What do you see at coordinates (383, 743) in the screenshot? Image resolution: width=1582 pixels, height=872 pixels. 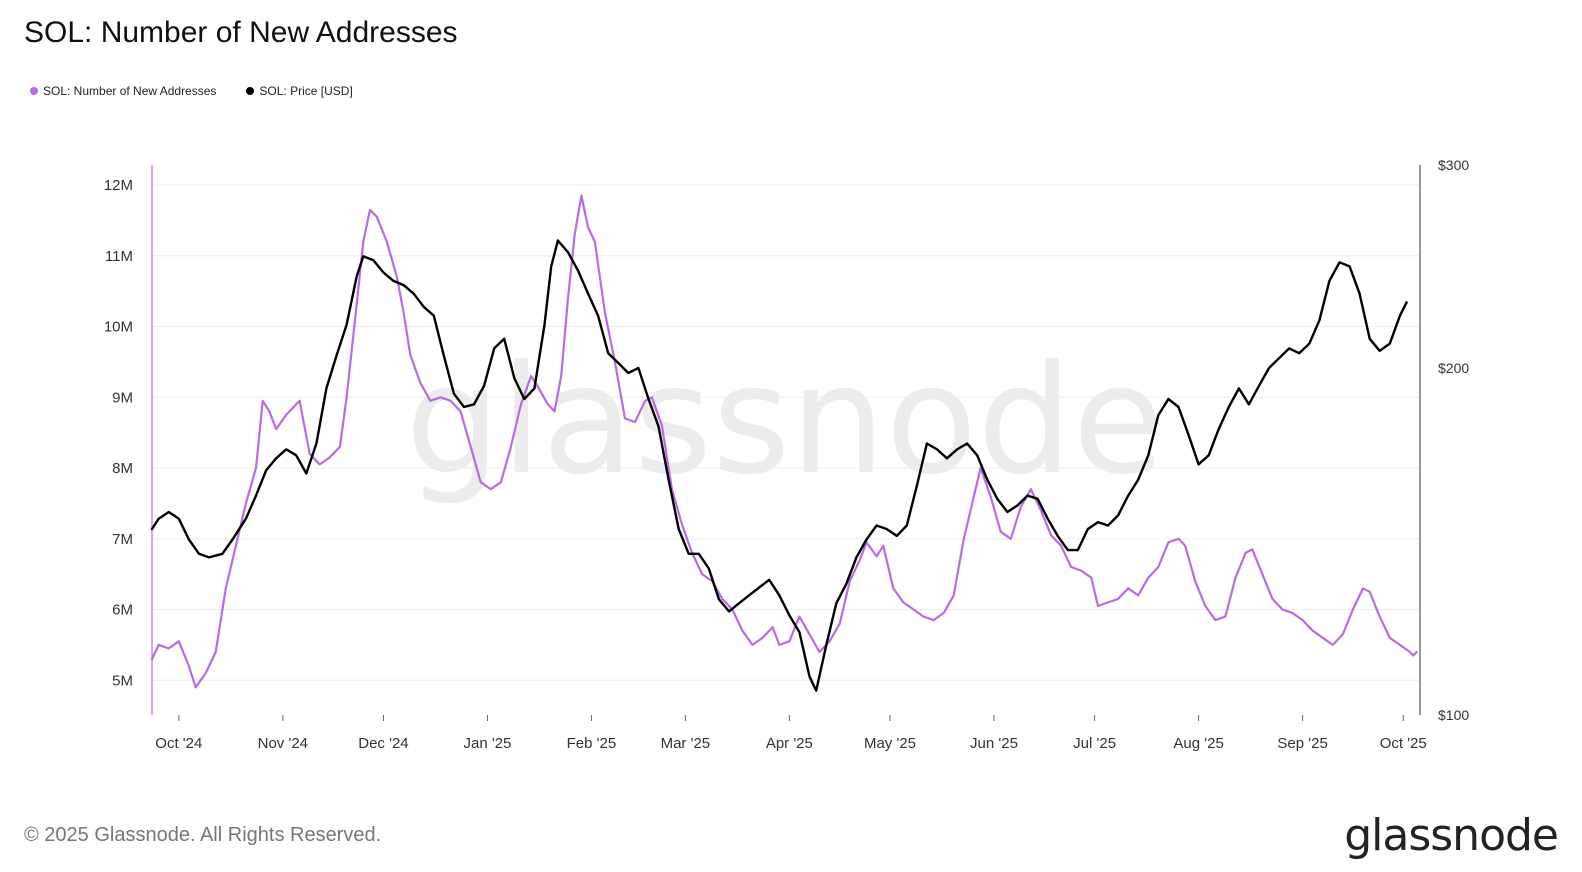 I see `x-tick-label: Dec '24` at bounding box center [383, 743].